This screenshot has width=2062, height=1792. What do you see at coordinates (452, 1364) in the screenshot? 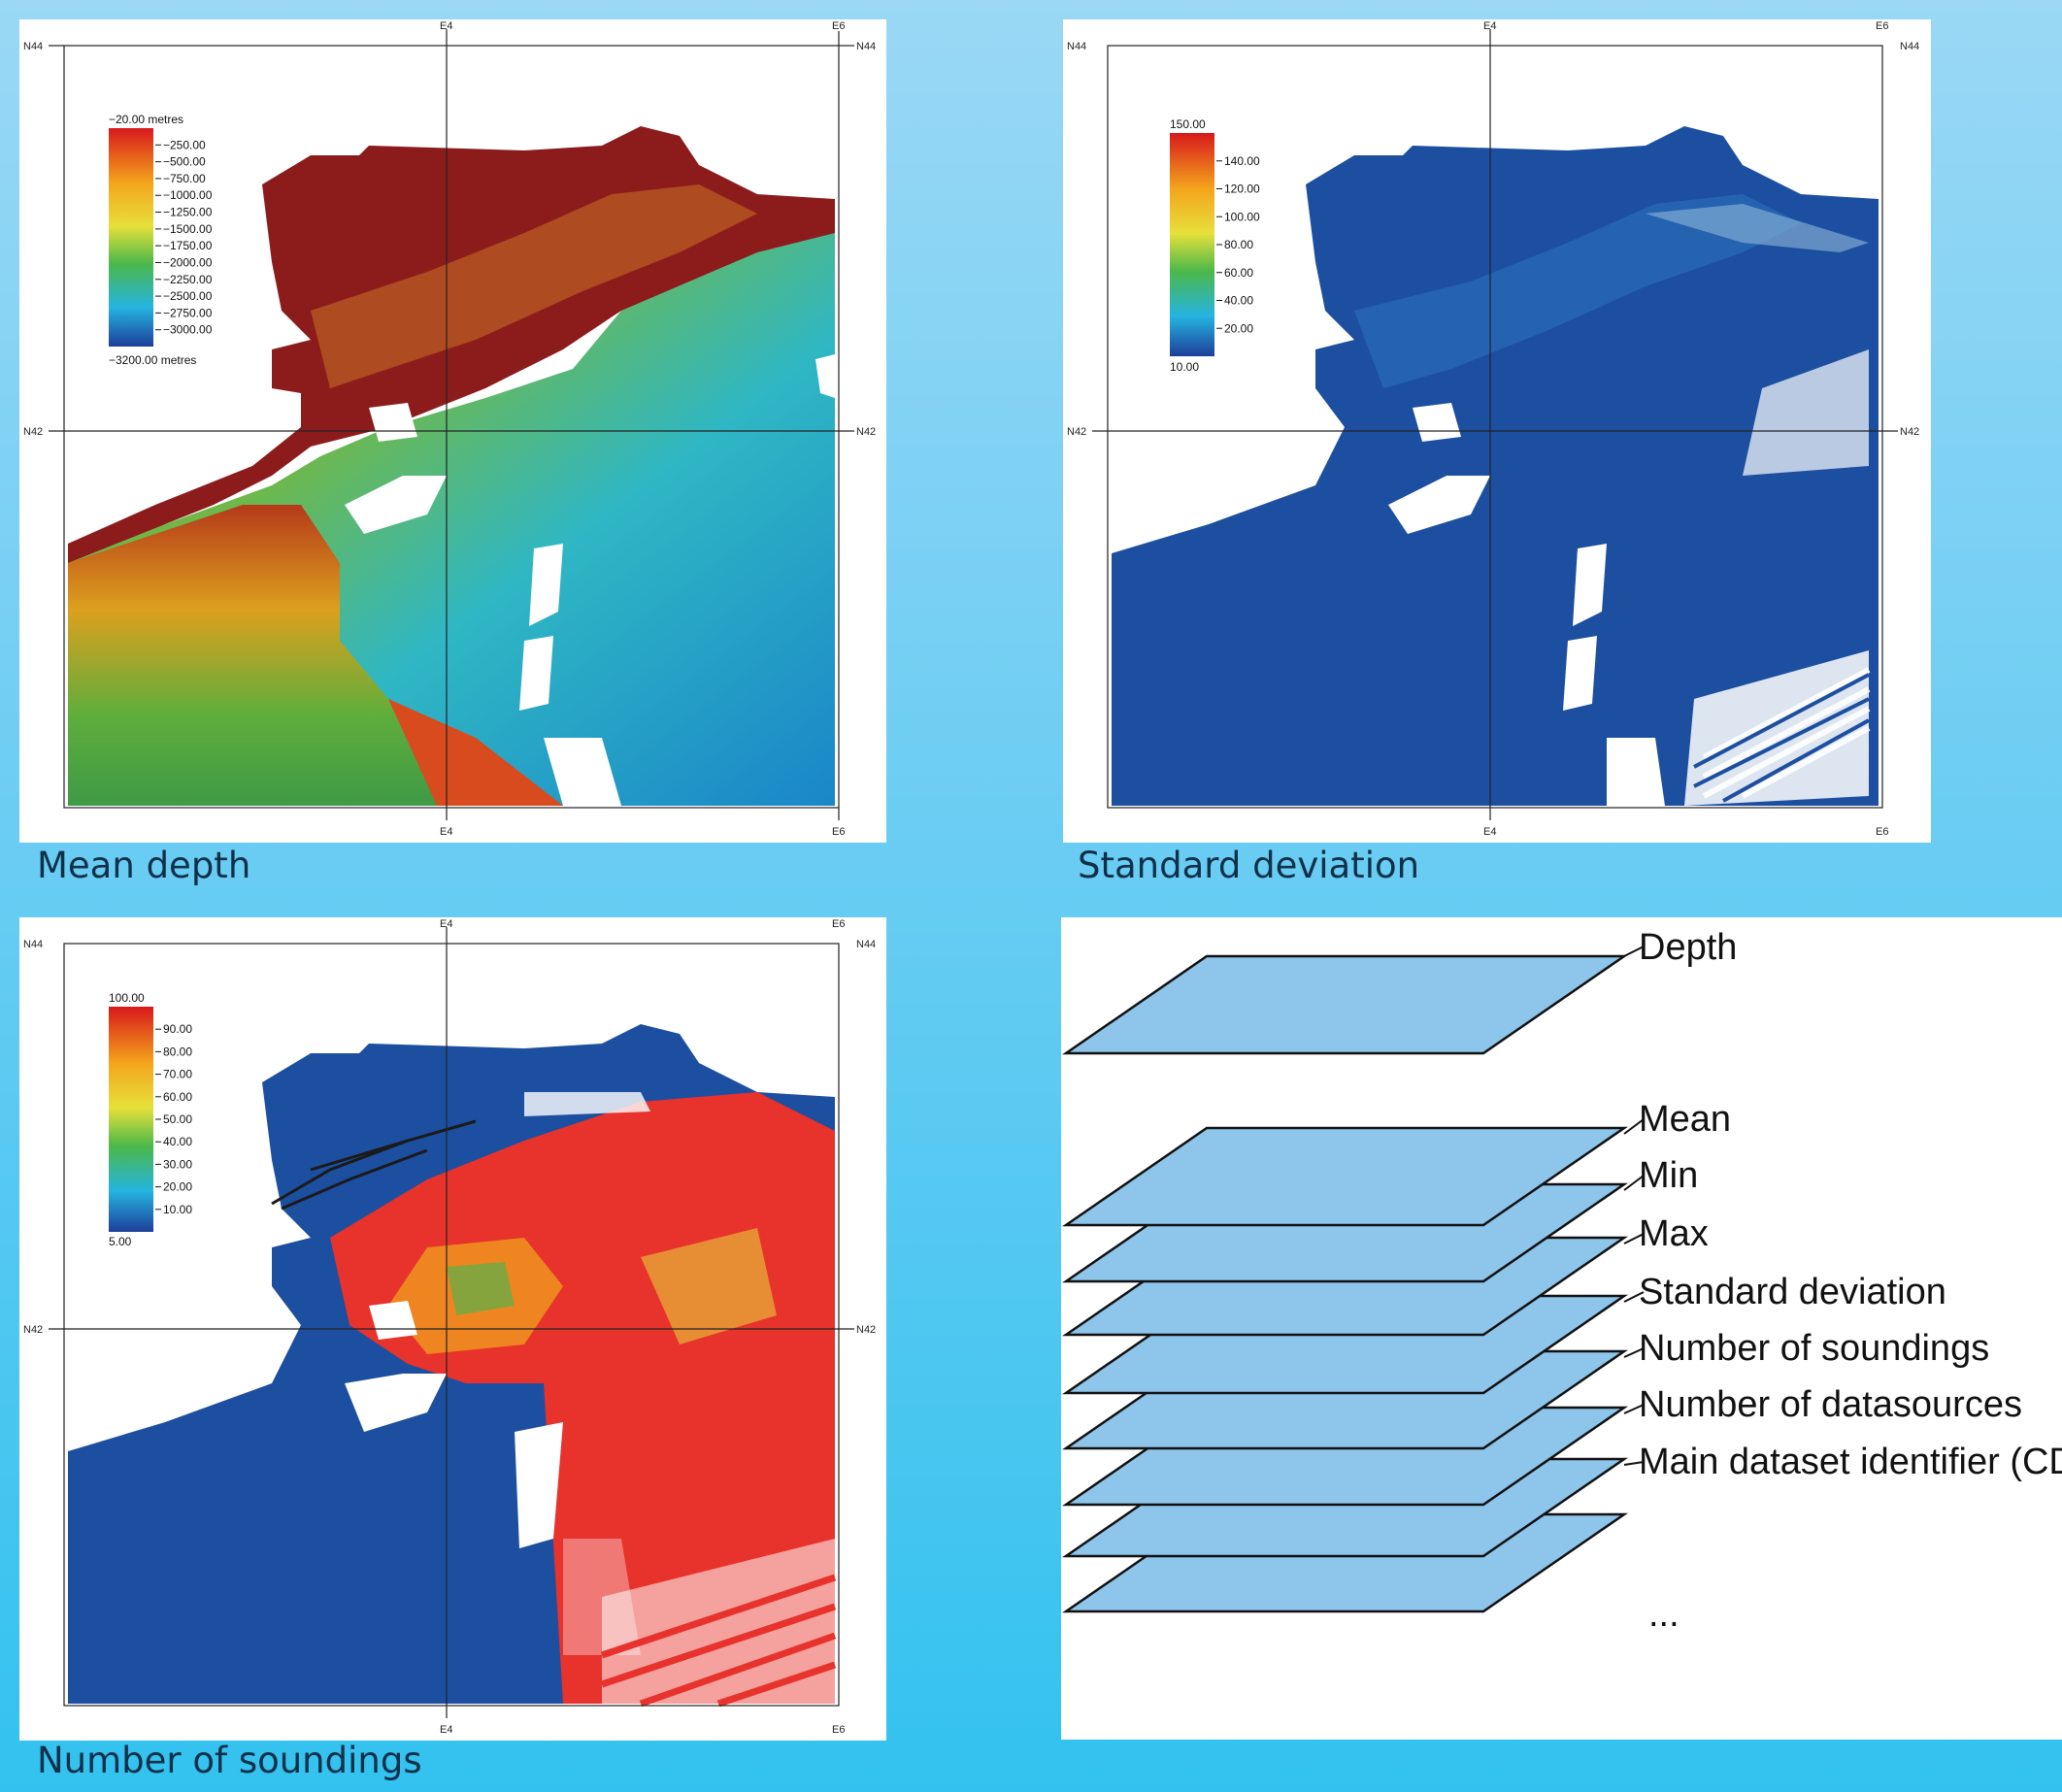
I see `soundings-field` at bounding box center [452, 1364].